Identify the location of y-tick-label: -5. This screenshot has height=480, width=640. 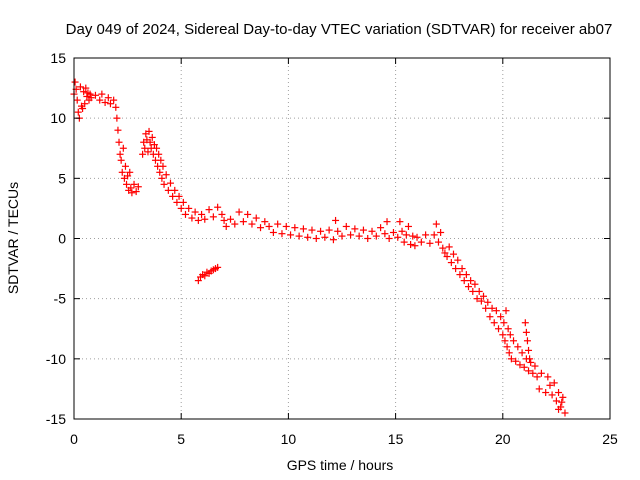
(60, 299).